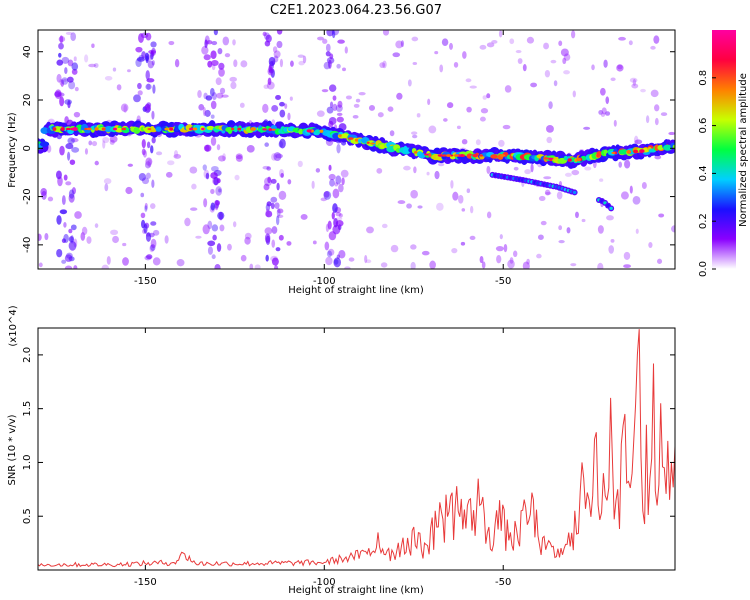  I want to click on colorbar-tick-label: 0.4, so click(703, 173).